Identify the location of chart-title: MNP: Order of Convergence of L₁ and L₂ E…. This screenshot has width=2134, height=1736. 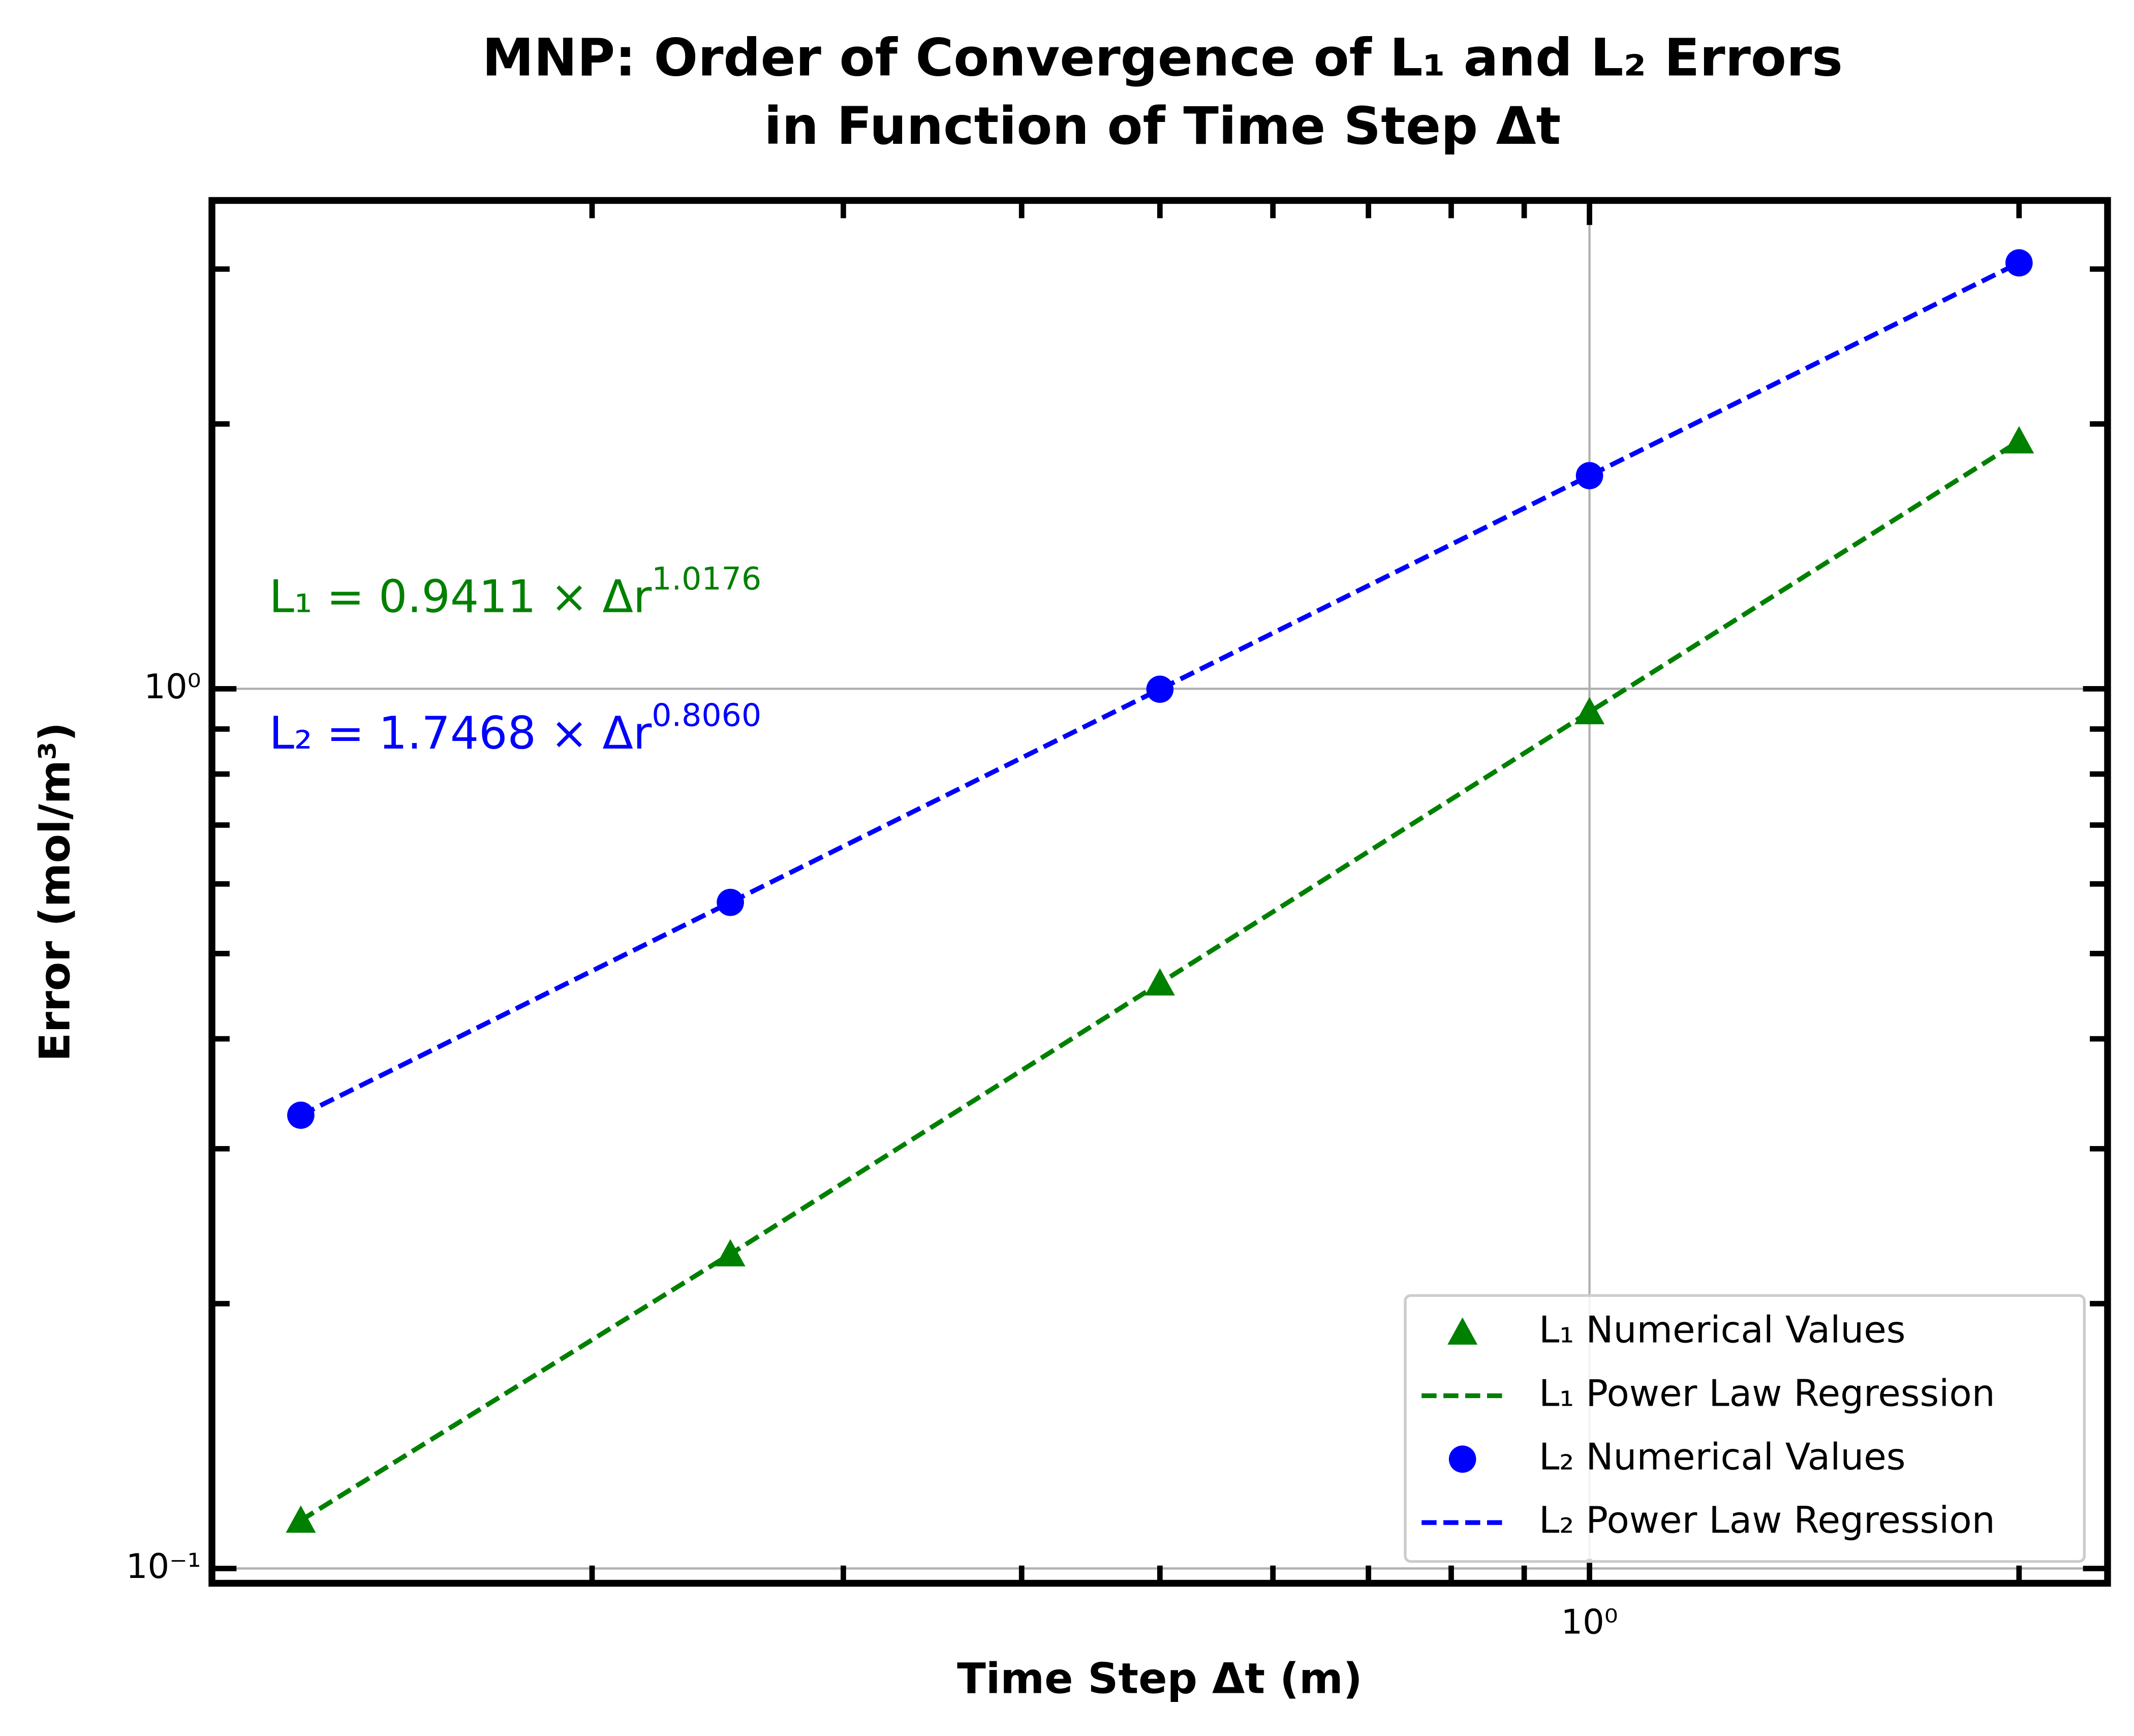
(1162, 58).